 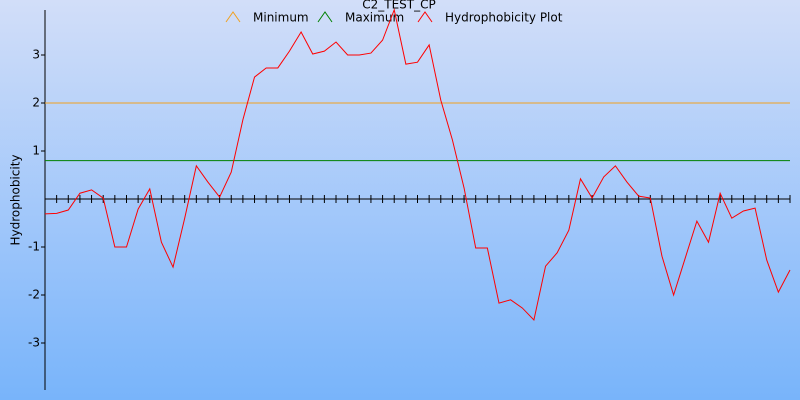 I want to click on y-tick-label: 2, so click(x=36, y=103).